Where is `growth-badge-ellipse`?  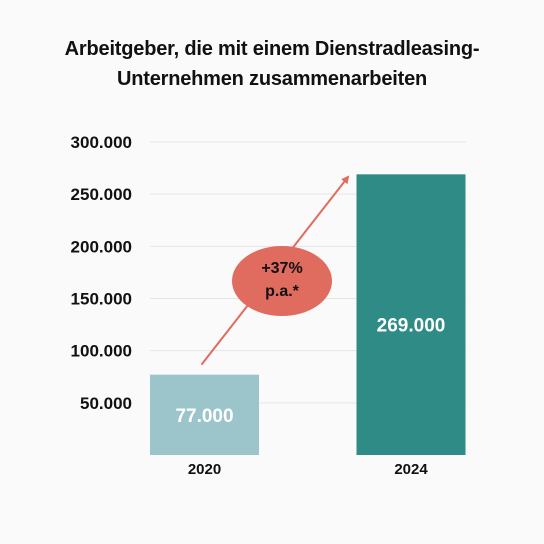
growth-badge-ellipse is located at coordinates (282, 281).